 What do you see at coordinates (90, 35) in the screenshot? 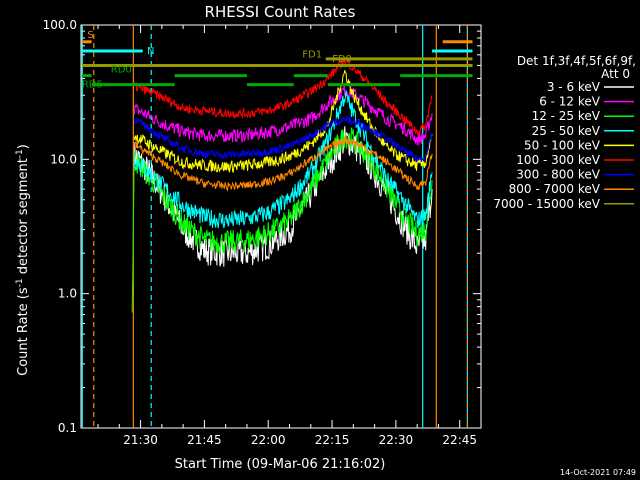
I see `flag-label: S` at bounding box center [90, 35].